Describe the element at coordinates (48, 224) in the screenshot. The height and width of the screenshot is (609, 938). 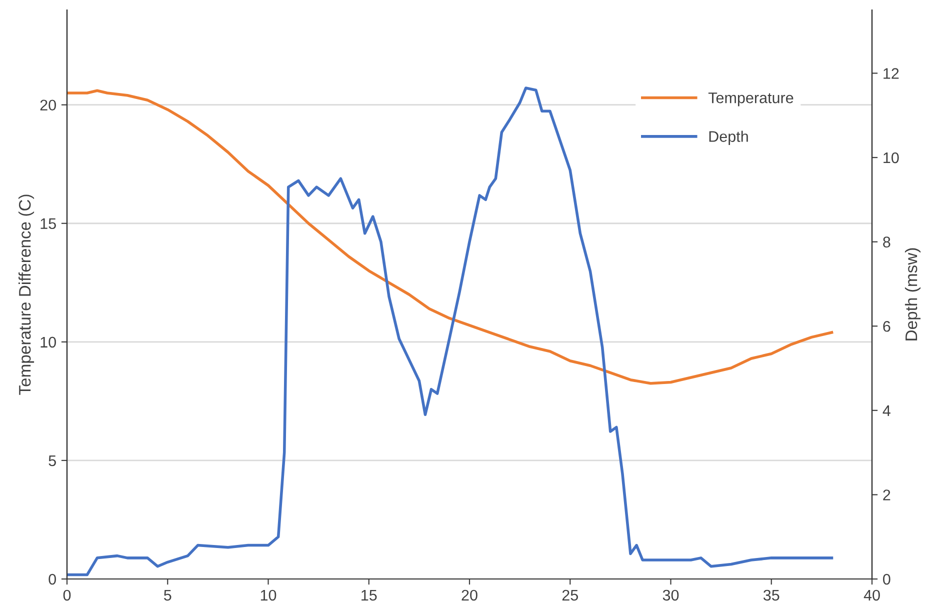
I see `y-tick-label: 15` at that location.